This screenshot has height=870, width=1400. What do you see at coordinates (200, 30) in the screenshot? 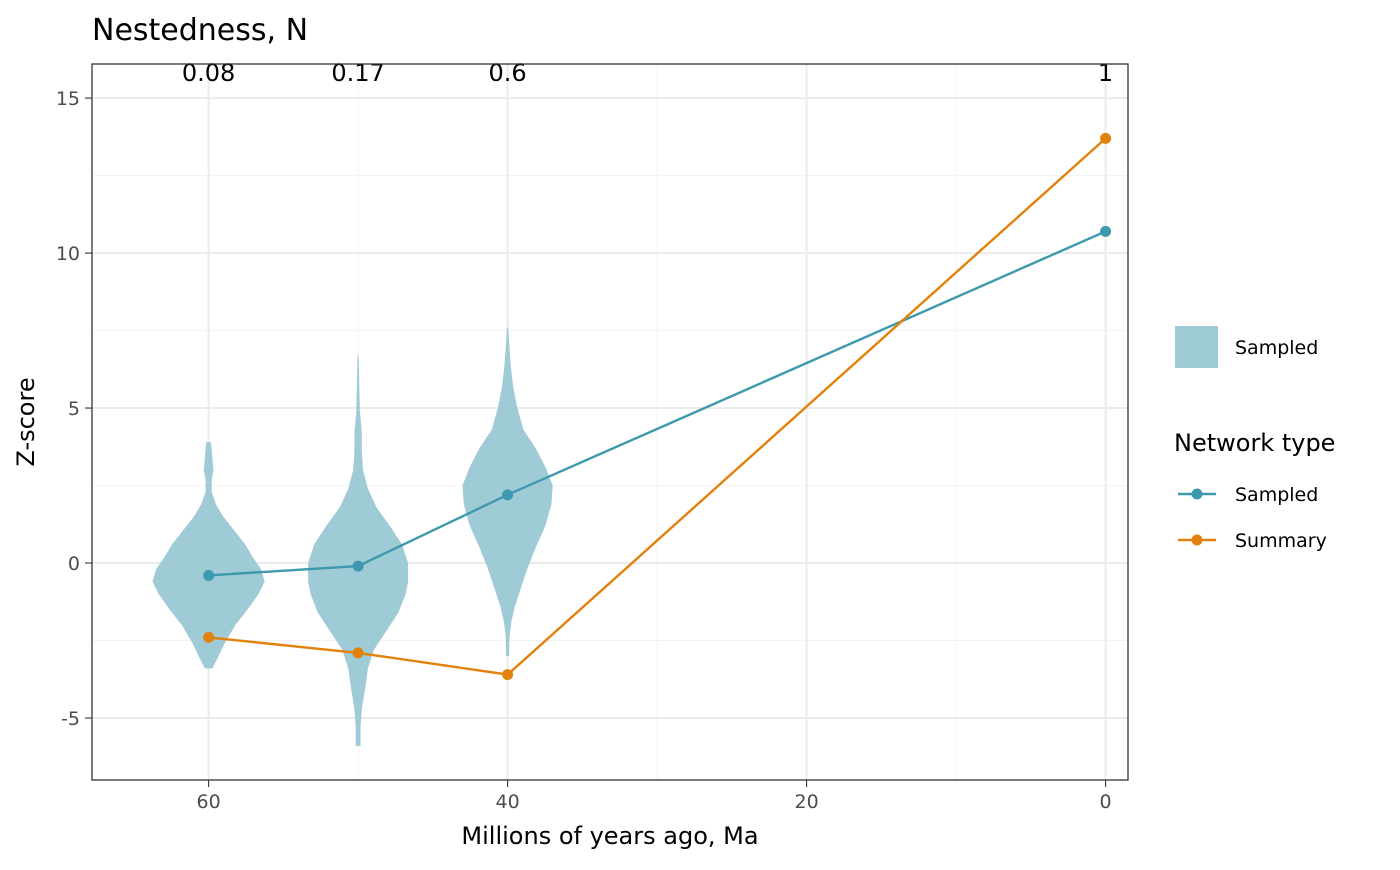
I see `chart-title: Nestedness, N` at bounding box center [200, 30].